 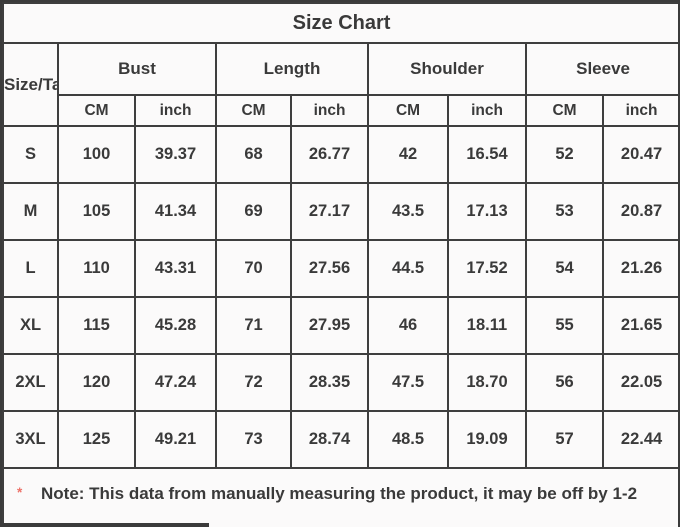 I want to click on value-cell: 19.09, so click(x=487, y=439).